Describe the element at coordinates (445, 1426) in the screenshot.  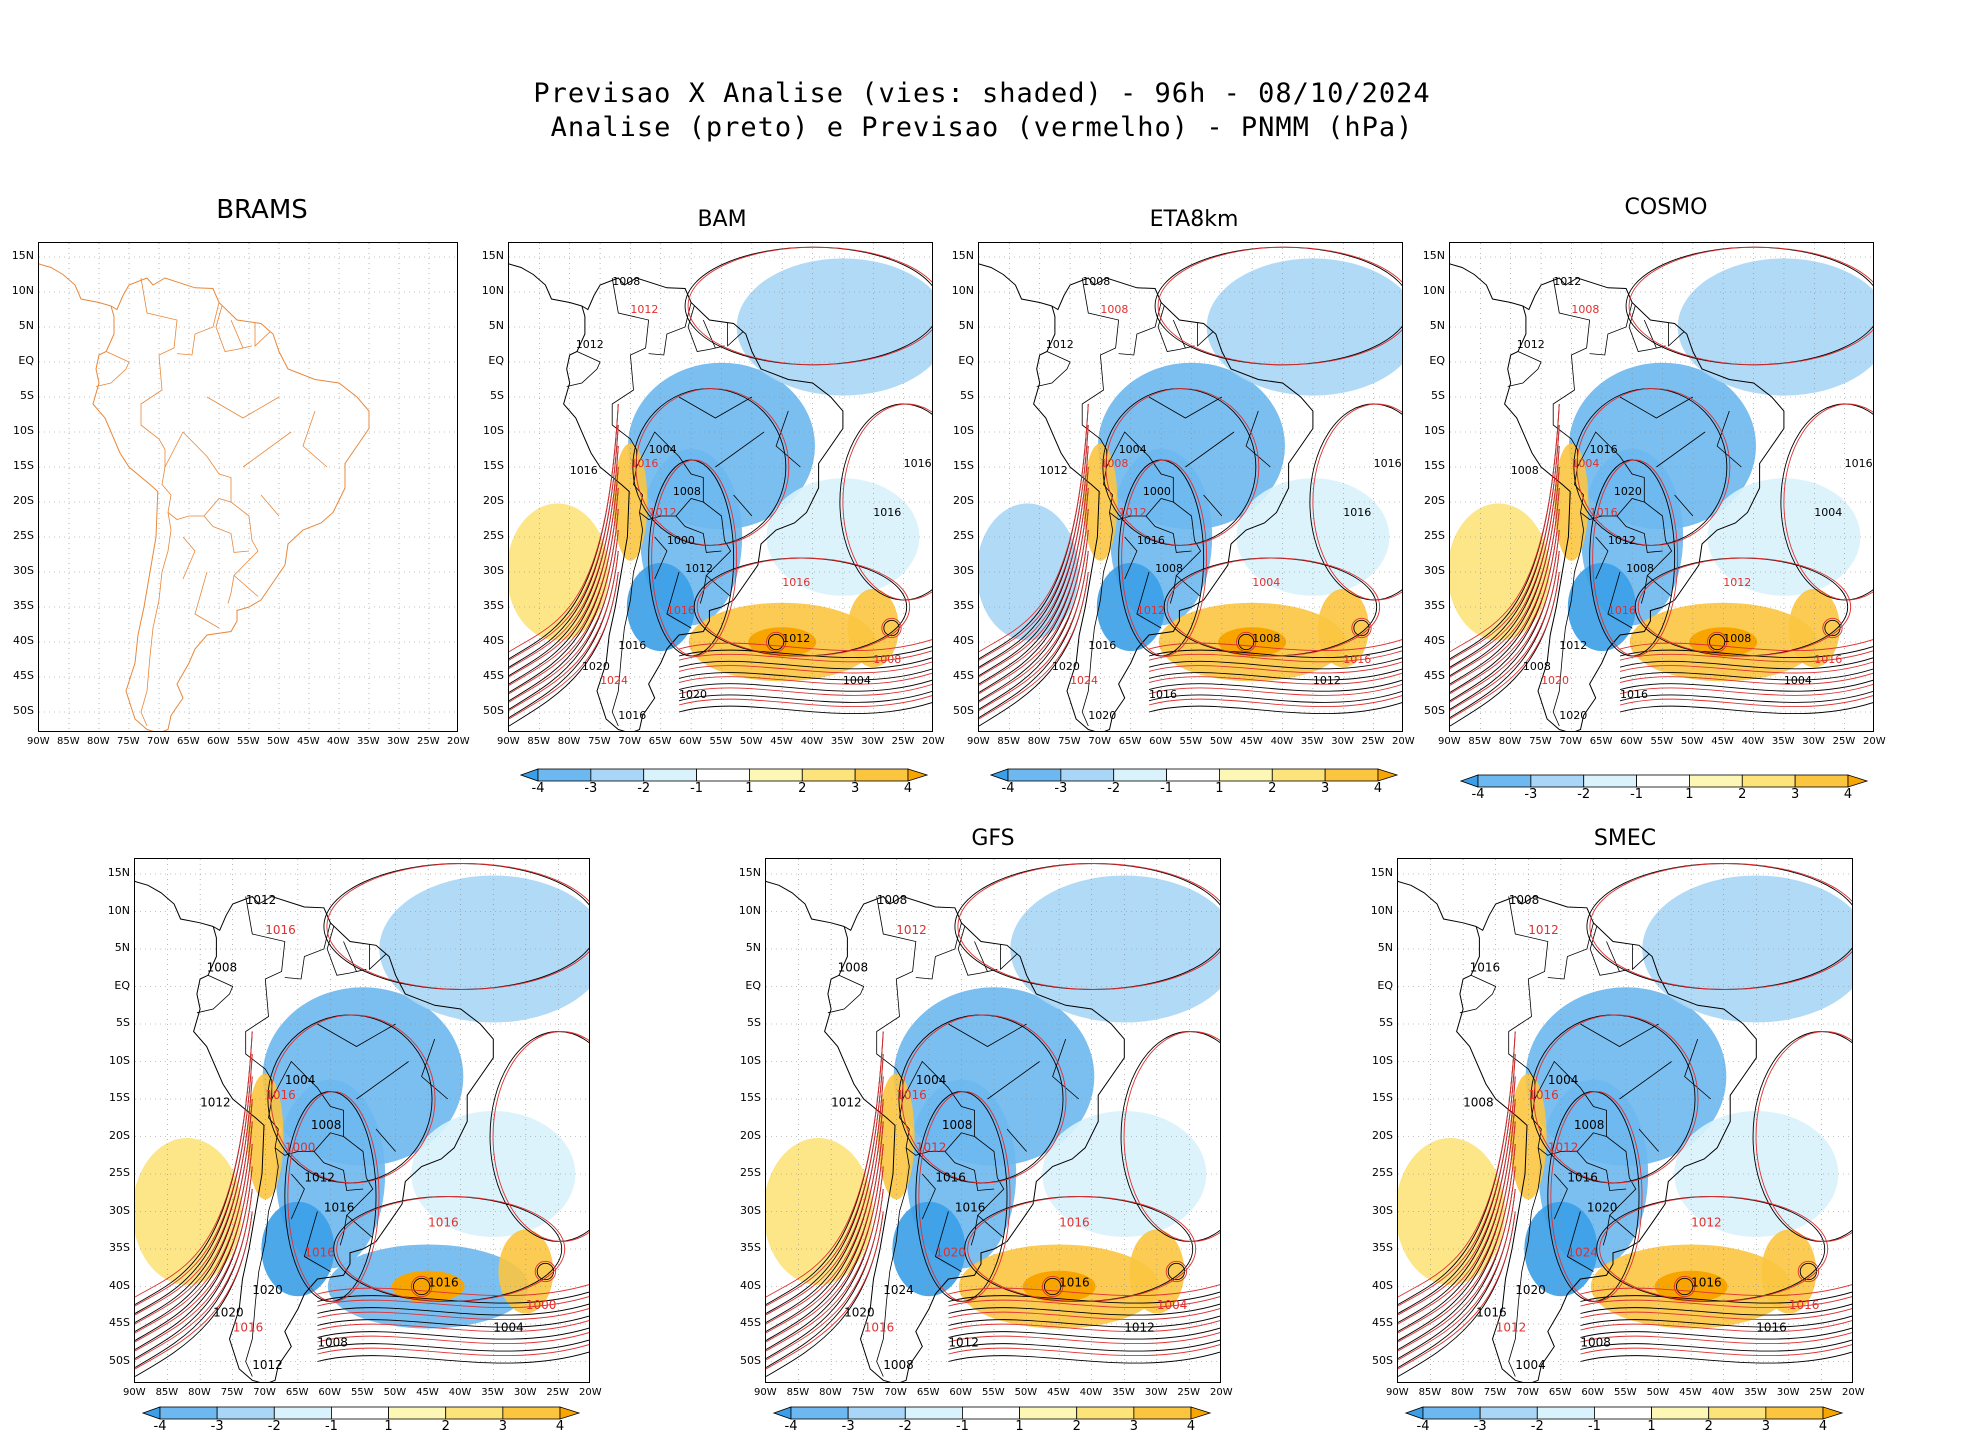
I see `colorbar-tick-label: 2` at that location.